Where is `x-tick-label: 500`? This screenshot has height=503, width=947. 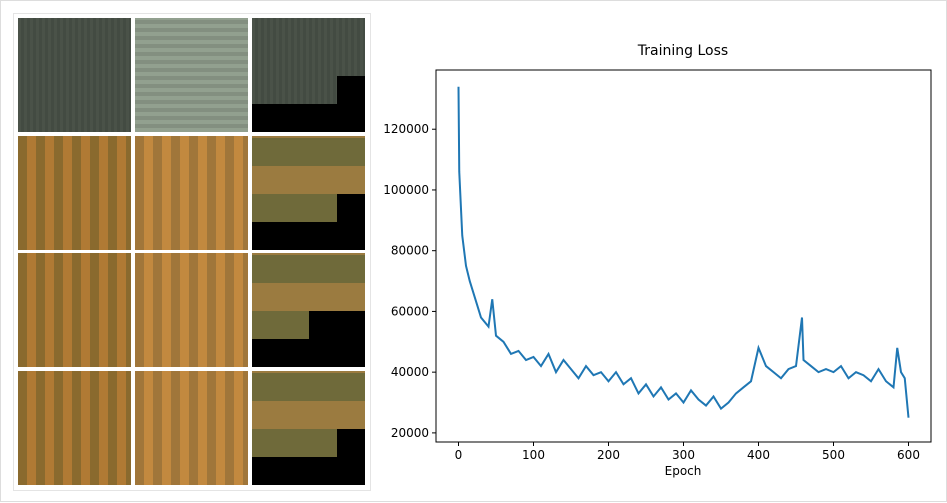 x-tick-label: 500 is located at coordinates (833, 455).